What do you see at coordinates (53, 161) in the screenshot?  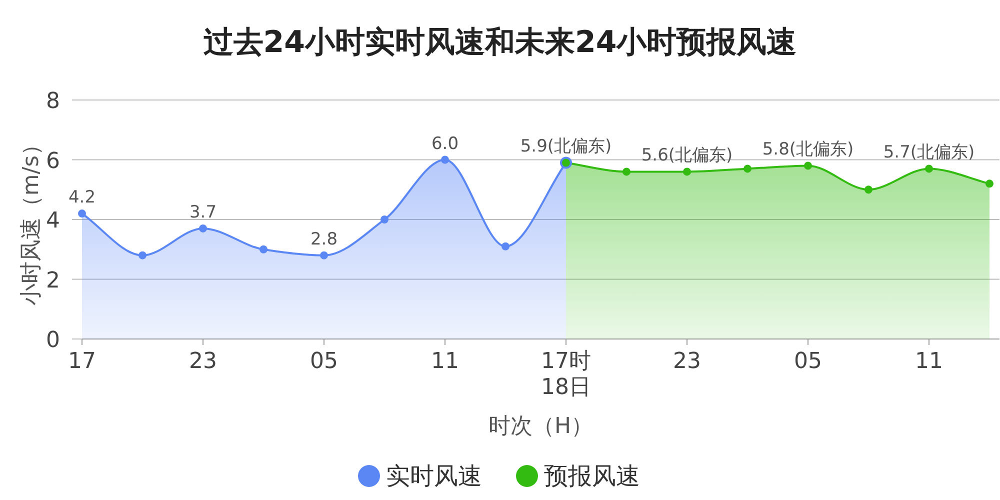 I see `y-tick-label: 6` at bounding box center [53, 161].